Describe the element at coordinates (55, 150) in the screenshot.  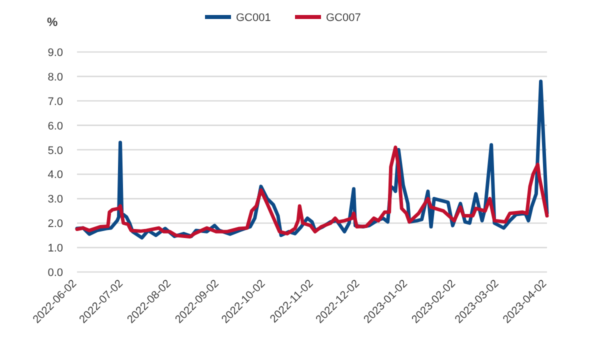
I see `y-tick-label: 5.0` at that location.